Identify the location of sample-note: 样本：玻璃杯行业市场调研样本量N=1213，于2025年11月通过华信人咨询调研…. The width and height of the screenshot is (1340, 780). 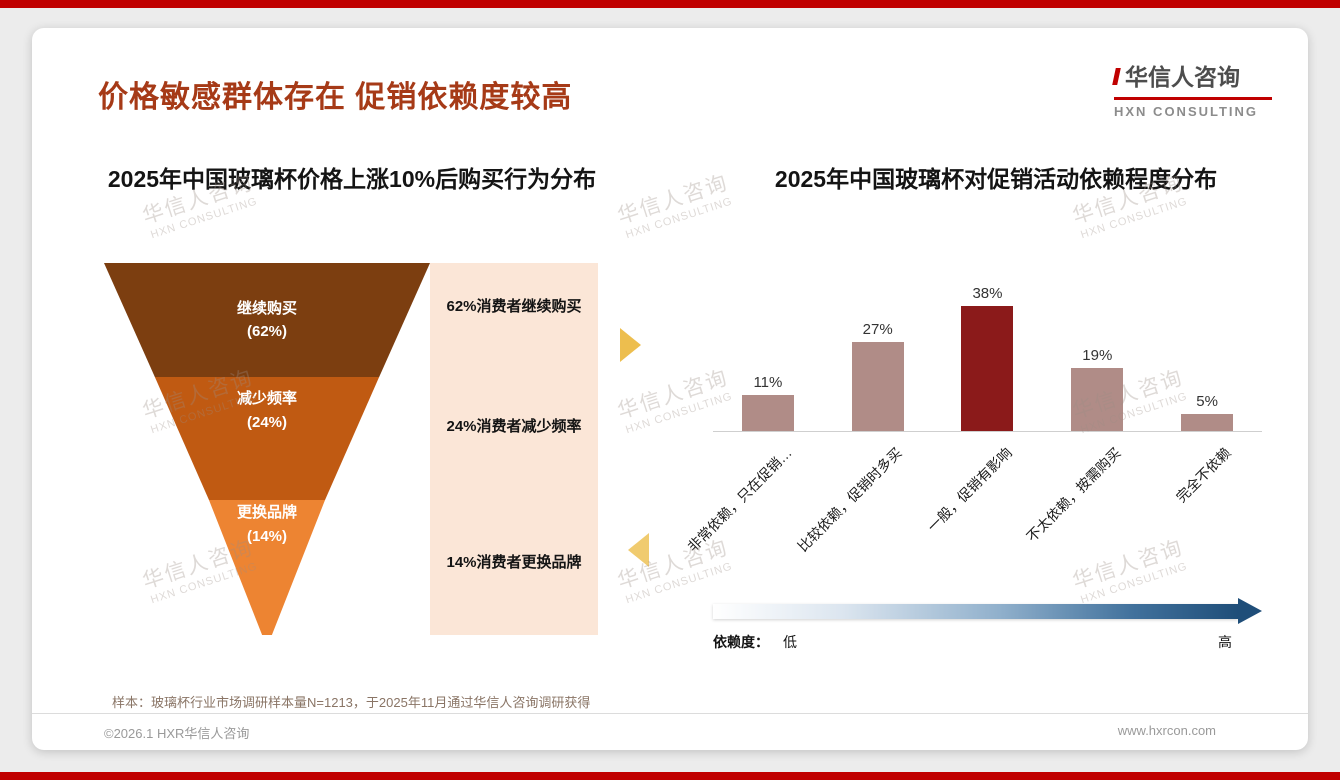
(351, 702).